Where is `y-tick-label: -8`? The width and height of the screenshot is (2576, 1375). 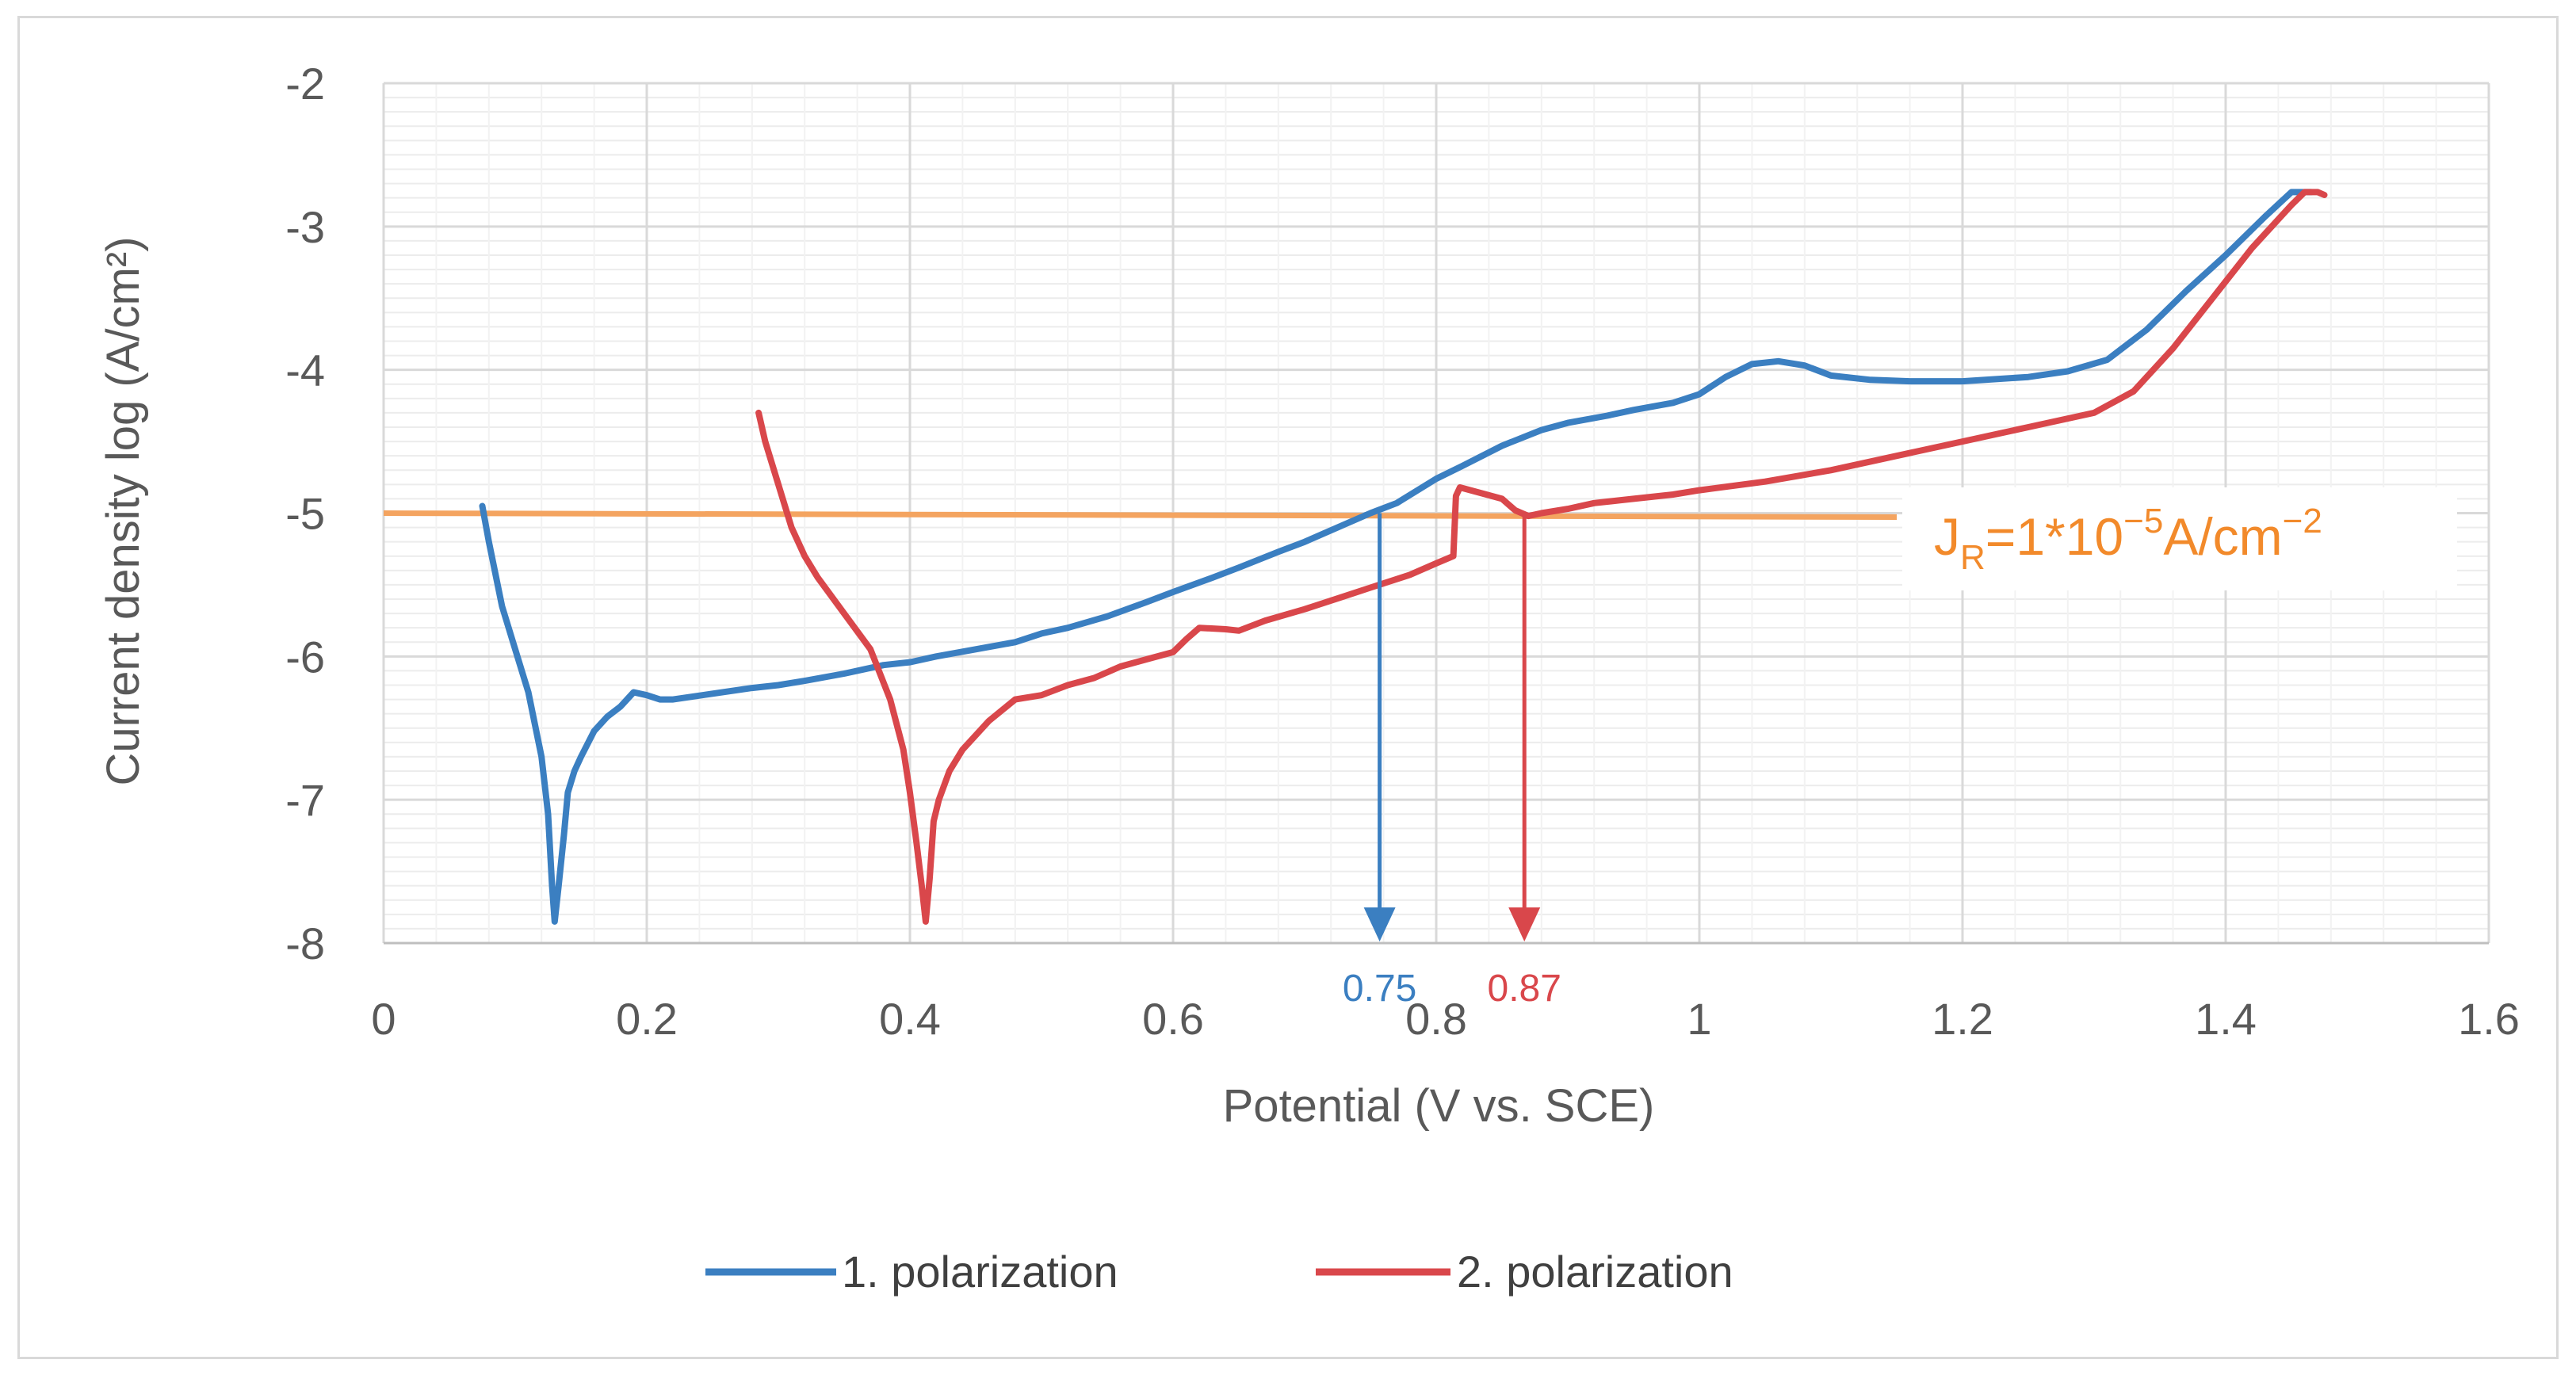 y-tick-label: -8 is located at coordinates (305, 943).